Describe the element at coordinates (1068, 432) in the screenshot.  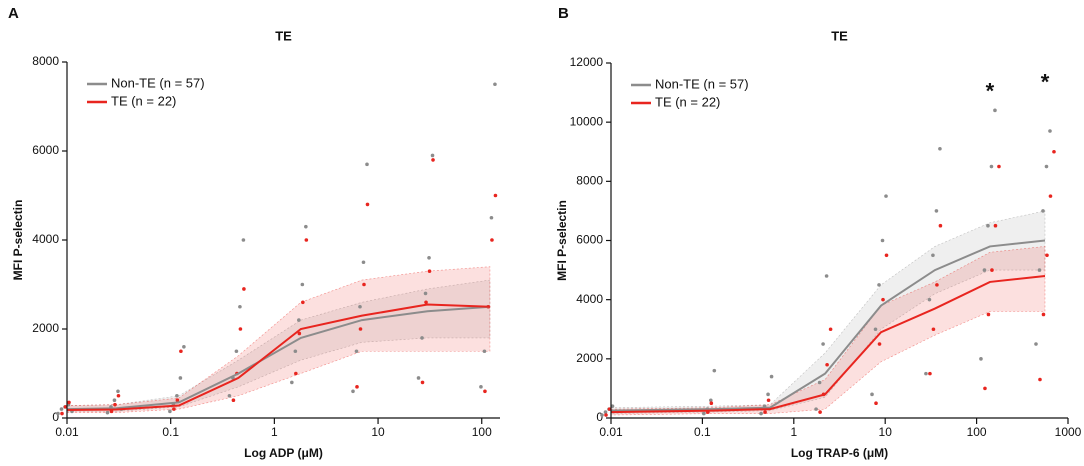
I see `x-tick-label: 1000` at that location.